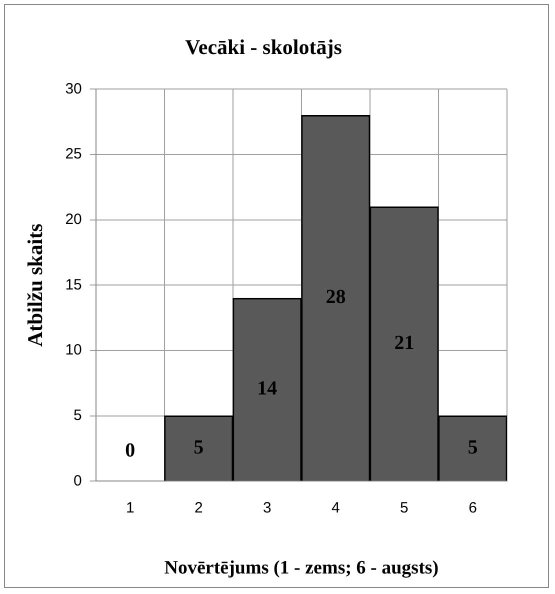 The width and height of the screenshot is (555, 594). Describe the element at coordinates (73, 219) in the screenshot. I see `y-tick-label: 20` at that location.